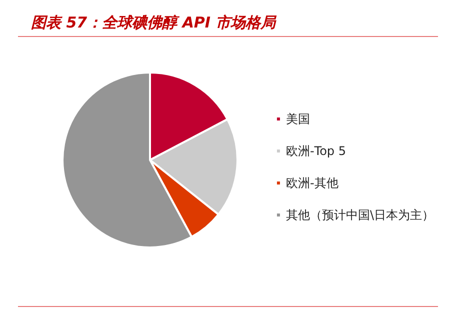  Describe the element at coordinates (154, 23) in the screenshot. I see `chart-title: 图表 57：全球碘佛醇 API 市场格局` at that location.